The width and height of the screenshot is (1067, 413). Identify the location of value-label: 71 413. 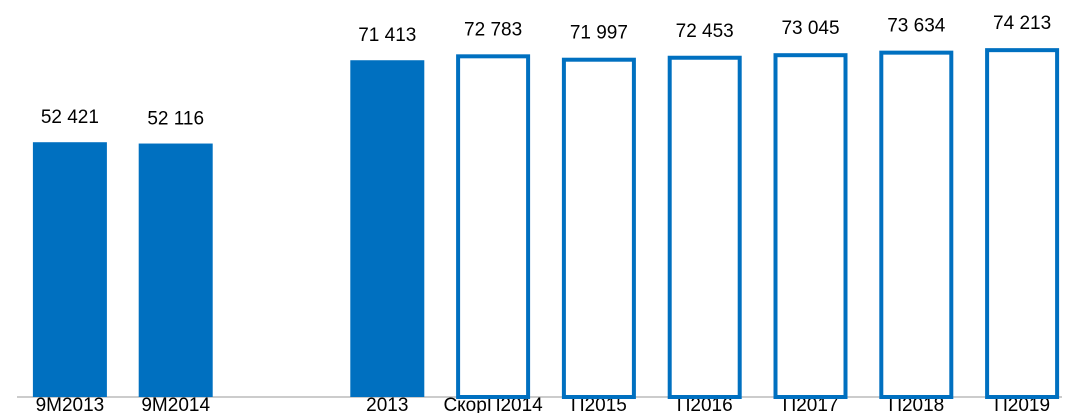
(387, 35).